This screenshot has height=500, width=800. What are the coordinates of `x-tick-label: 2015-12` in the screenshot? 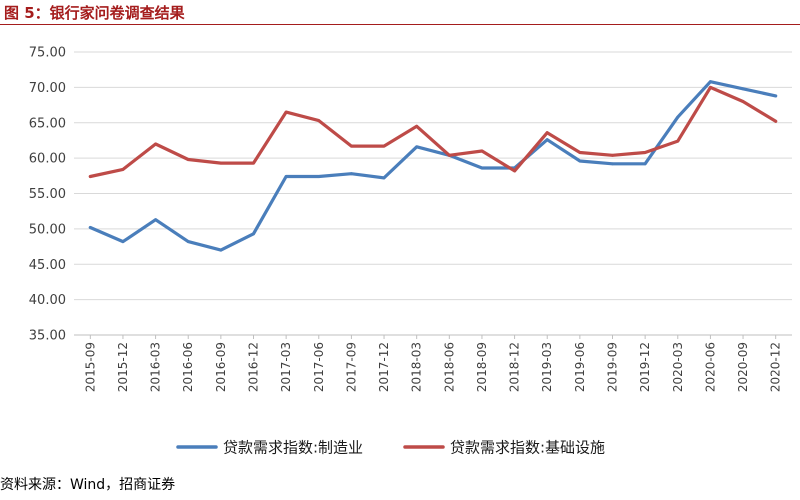 It's located at (123, 367).